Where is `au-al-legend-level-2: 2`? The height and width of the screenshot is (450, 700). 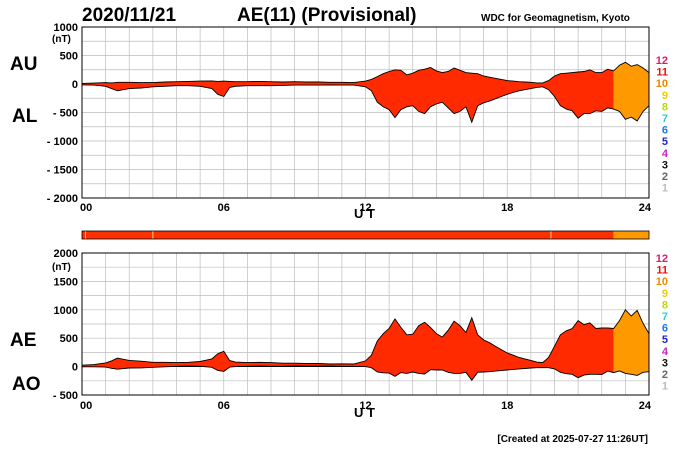
au-al-legend-level-2: 2 is located at coordinates (665, 177).